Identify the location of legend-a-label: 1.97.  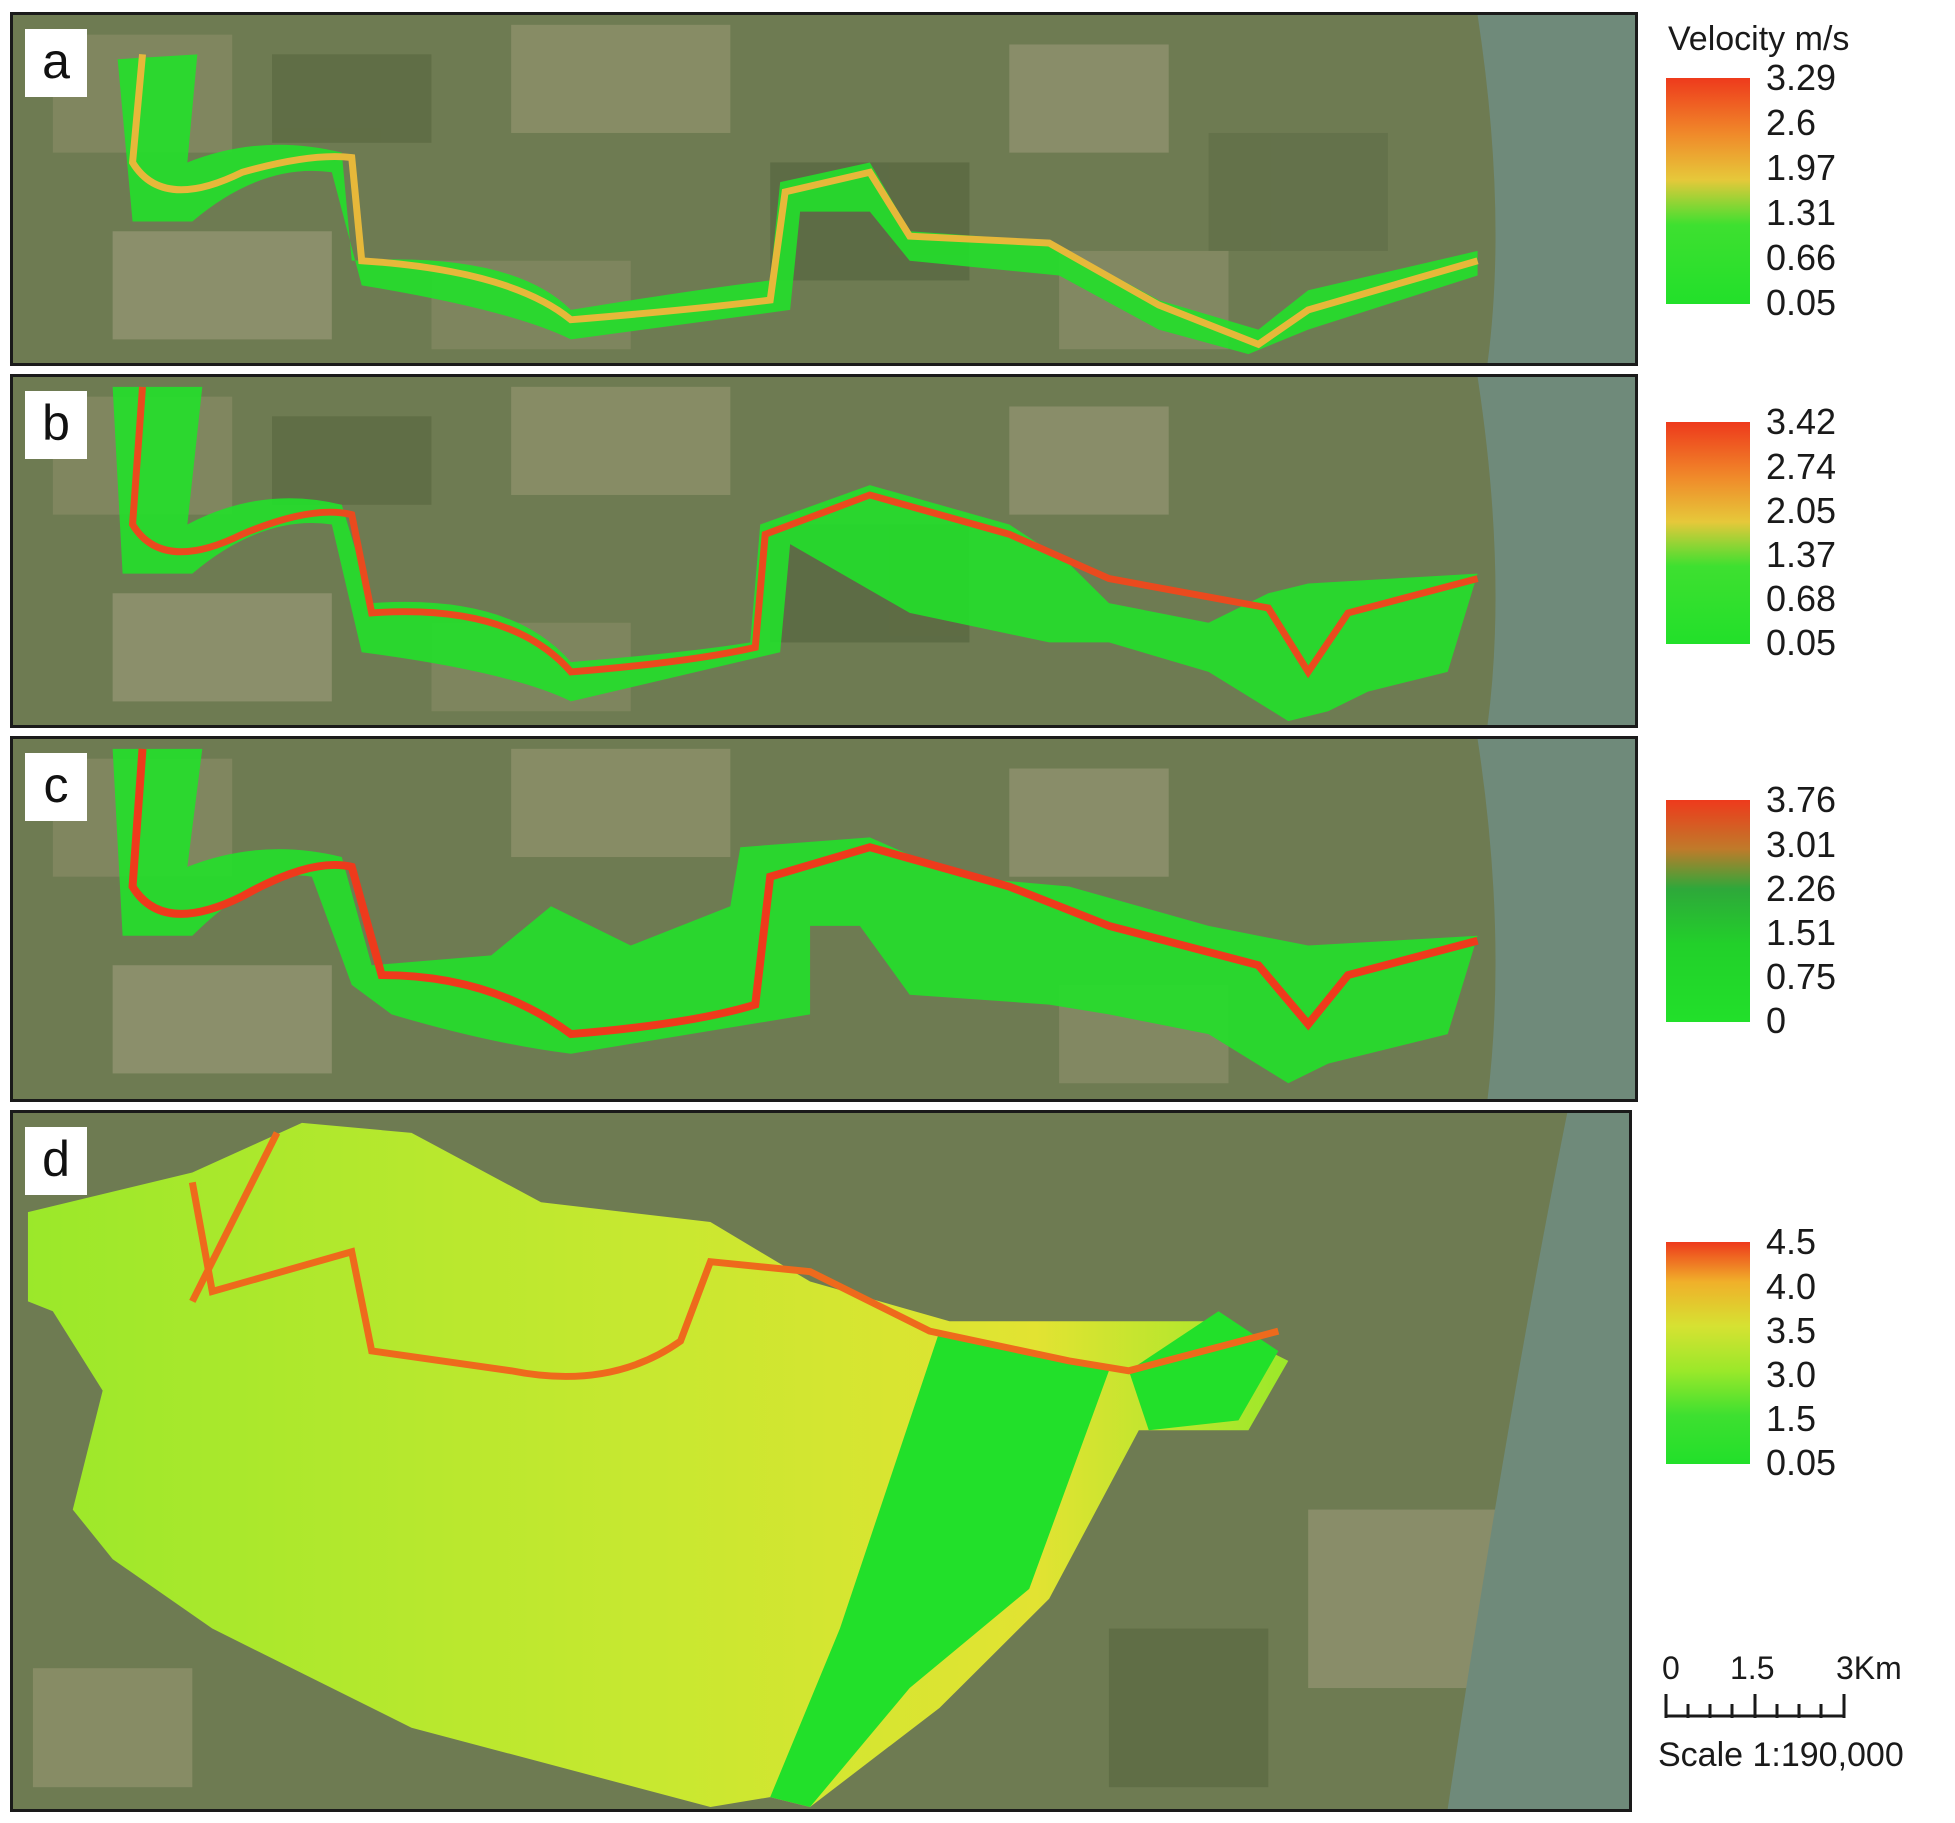
(1801, 167).